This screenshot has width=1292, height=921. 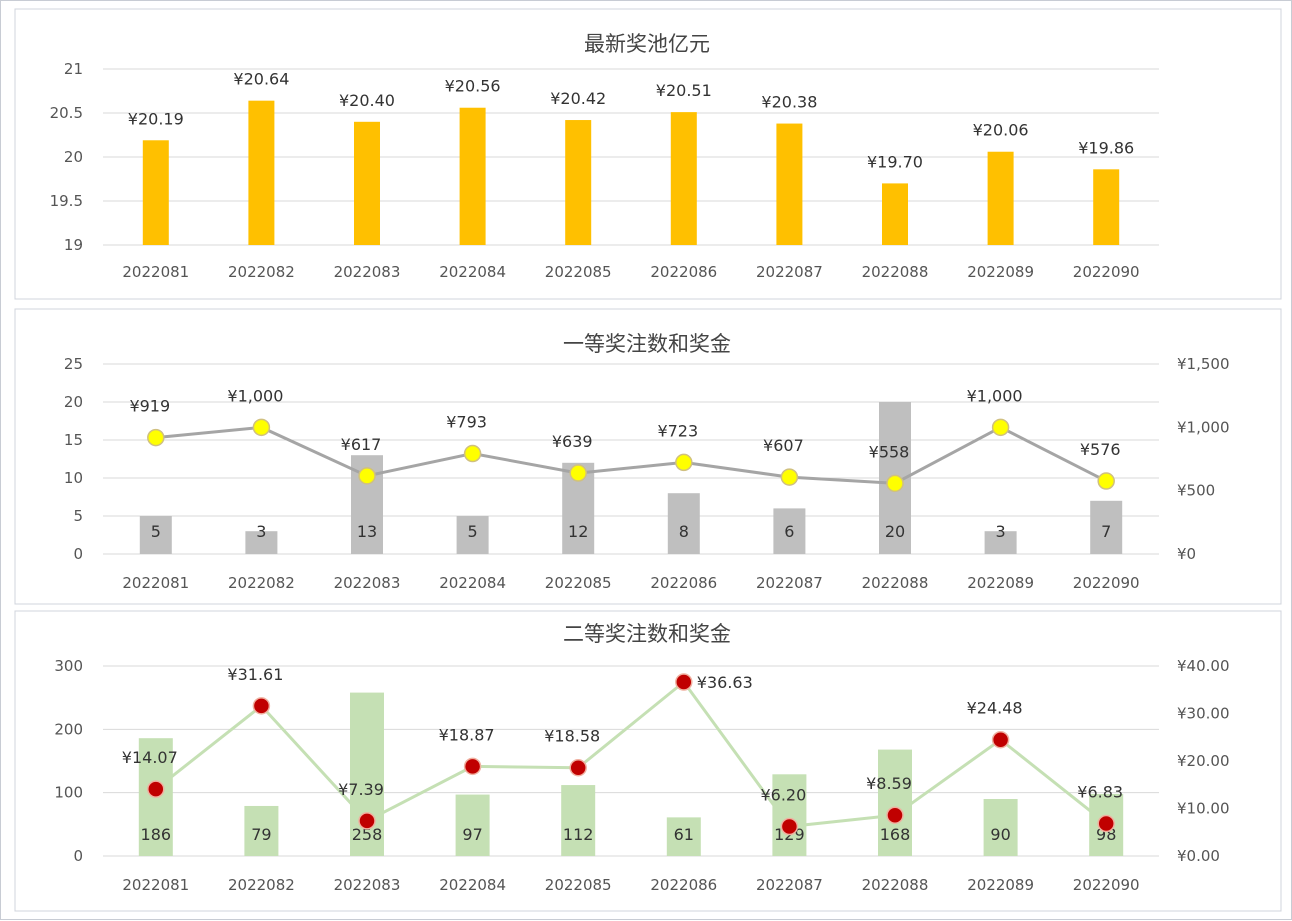 I want to click on line-data-label: ¥14.07, so click(x=150, y=757).